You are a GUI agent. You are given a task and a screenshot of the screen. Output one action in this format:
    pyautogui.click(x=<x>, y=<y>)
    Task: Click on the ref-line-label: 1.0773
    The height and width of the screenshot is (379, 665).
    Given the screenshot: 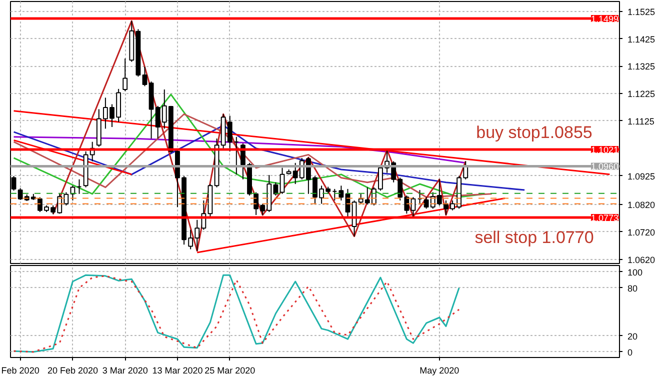 What is the action you would take?
    pyautogui.click(x=604, y=217)
    